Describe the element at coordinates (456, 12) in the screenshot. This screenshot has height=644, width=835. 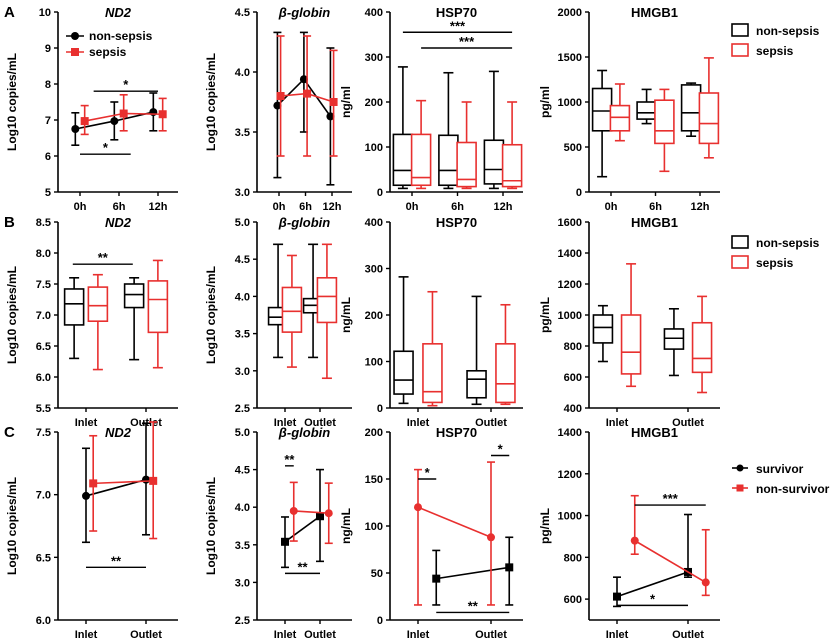
I see `panel-title: HSP70` at that location.